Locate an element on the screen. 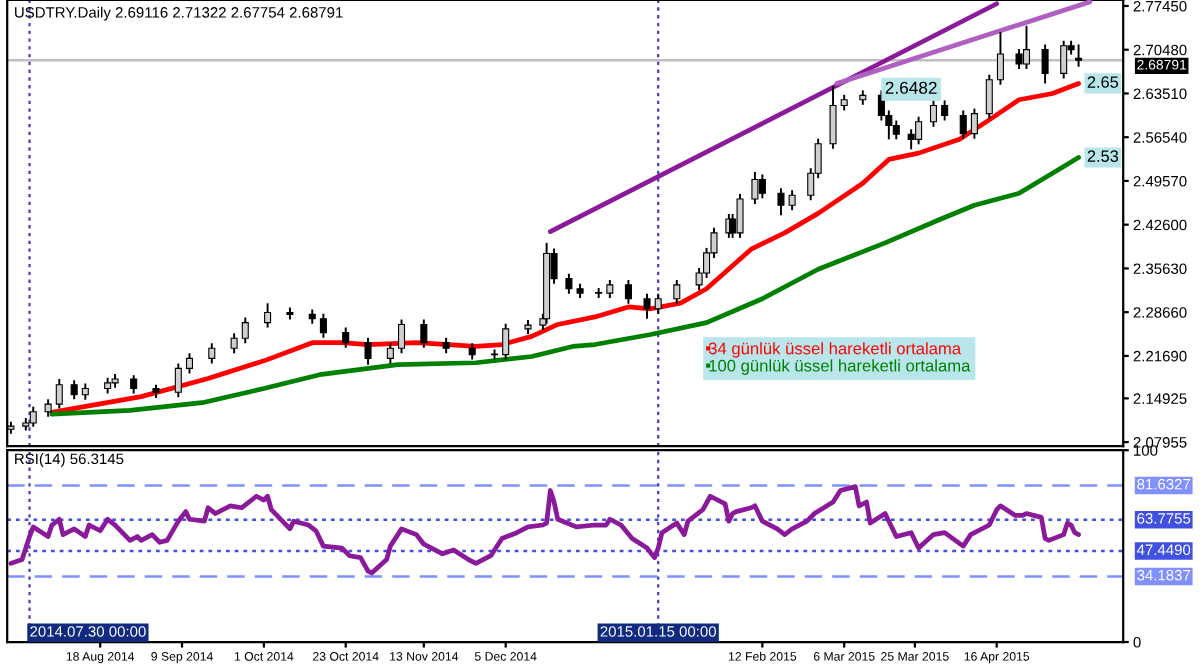 The height and width of the screenshot is (666, 1200). line-series is located at coordinates (544, 530).